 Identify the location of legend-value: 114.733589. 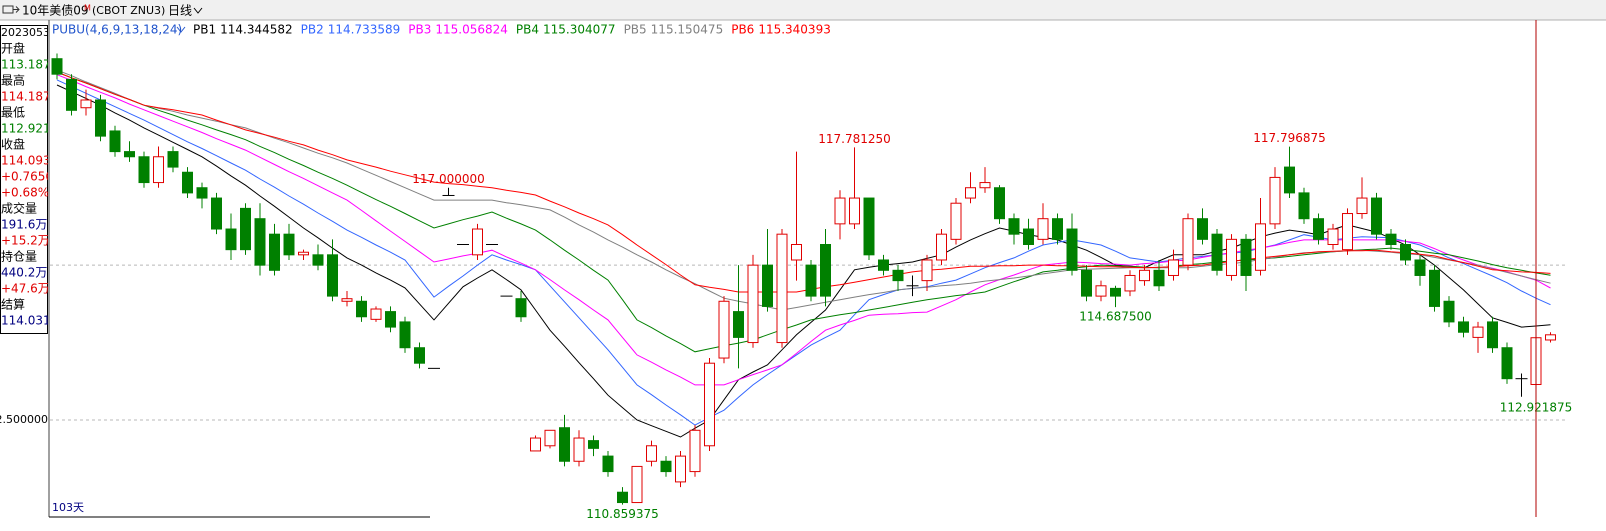
(364, 30).